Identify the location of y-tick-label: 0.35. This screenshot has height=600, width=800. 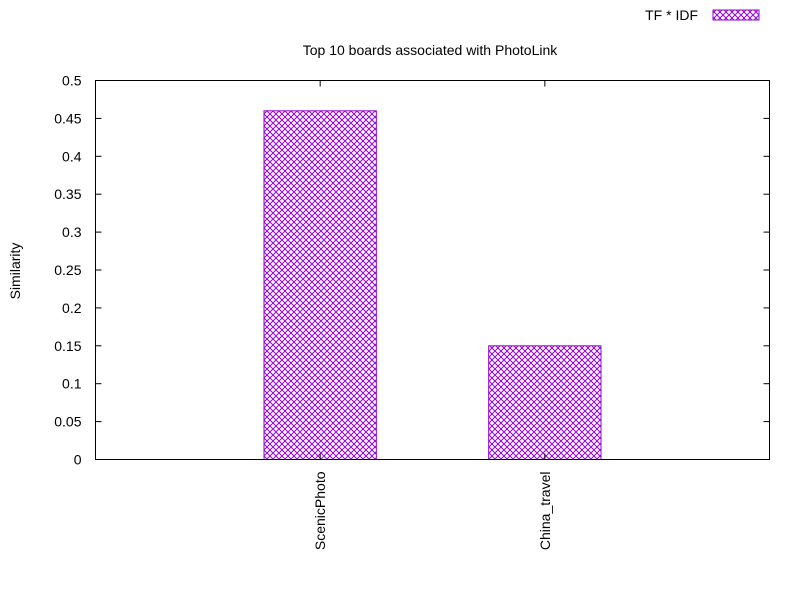
(67, 194).